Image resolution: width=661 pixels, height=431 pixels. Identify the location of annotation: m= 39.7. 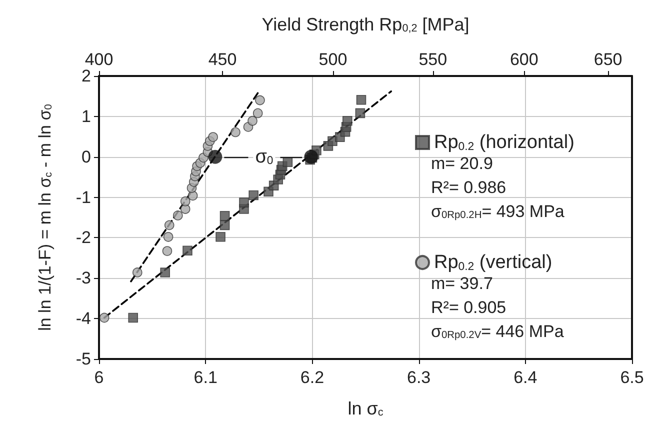
(462, 283).